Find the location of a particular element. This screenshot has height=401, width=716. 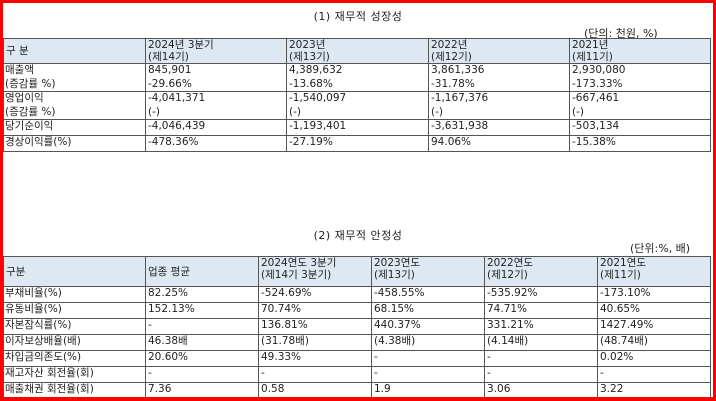

table-row: 재고자산 회전율(회) - - - - - is located at coordinates (357, 374).